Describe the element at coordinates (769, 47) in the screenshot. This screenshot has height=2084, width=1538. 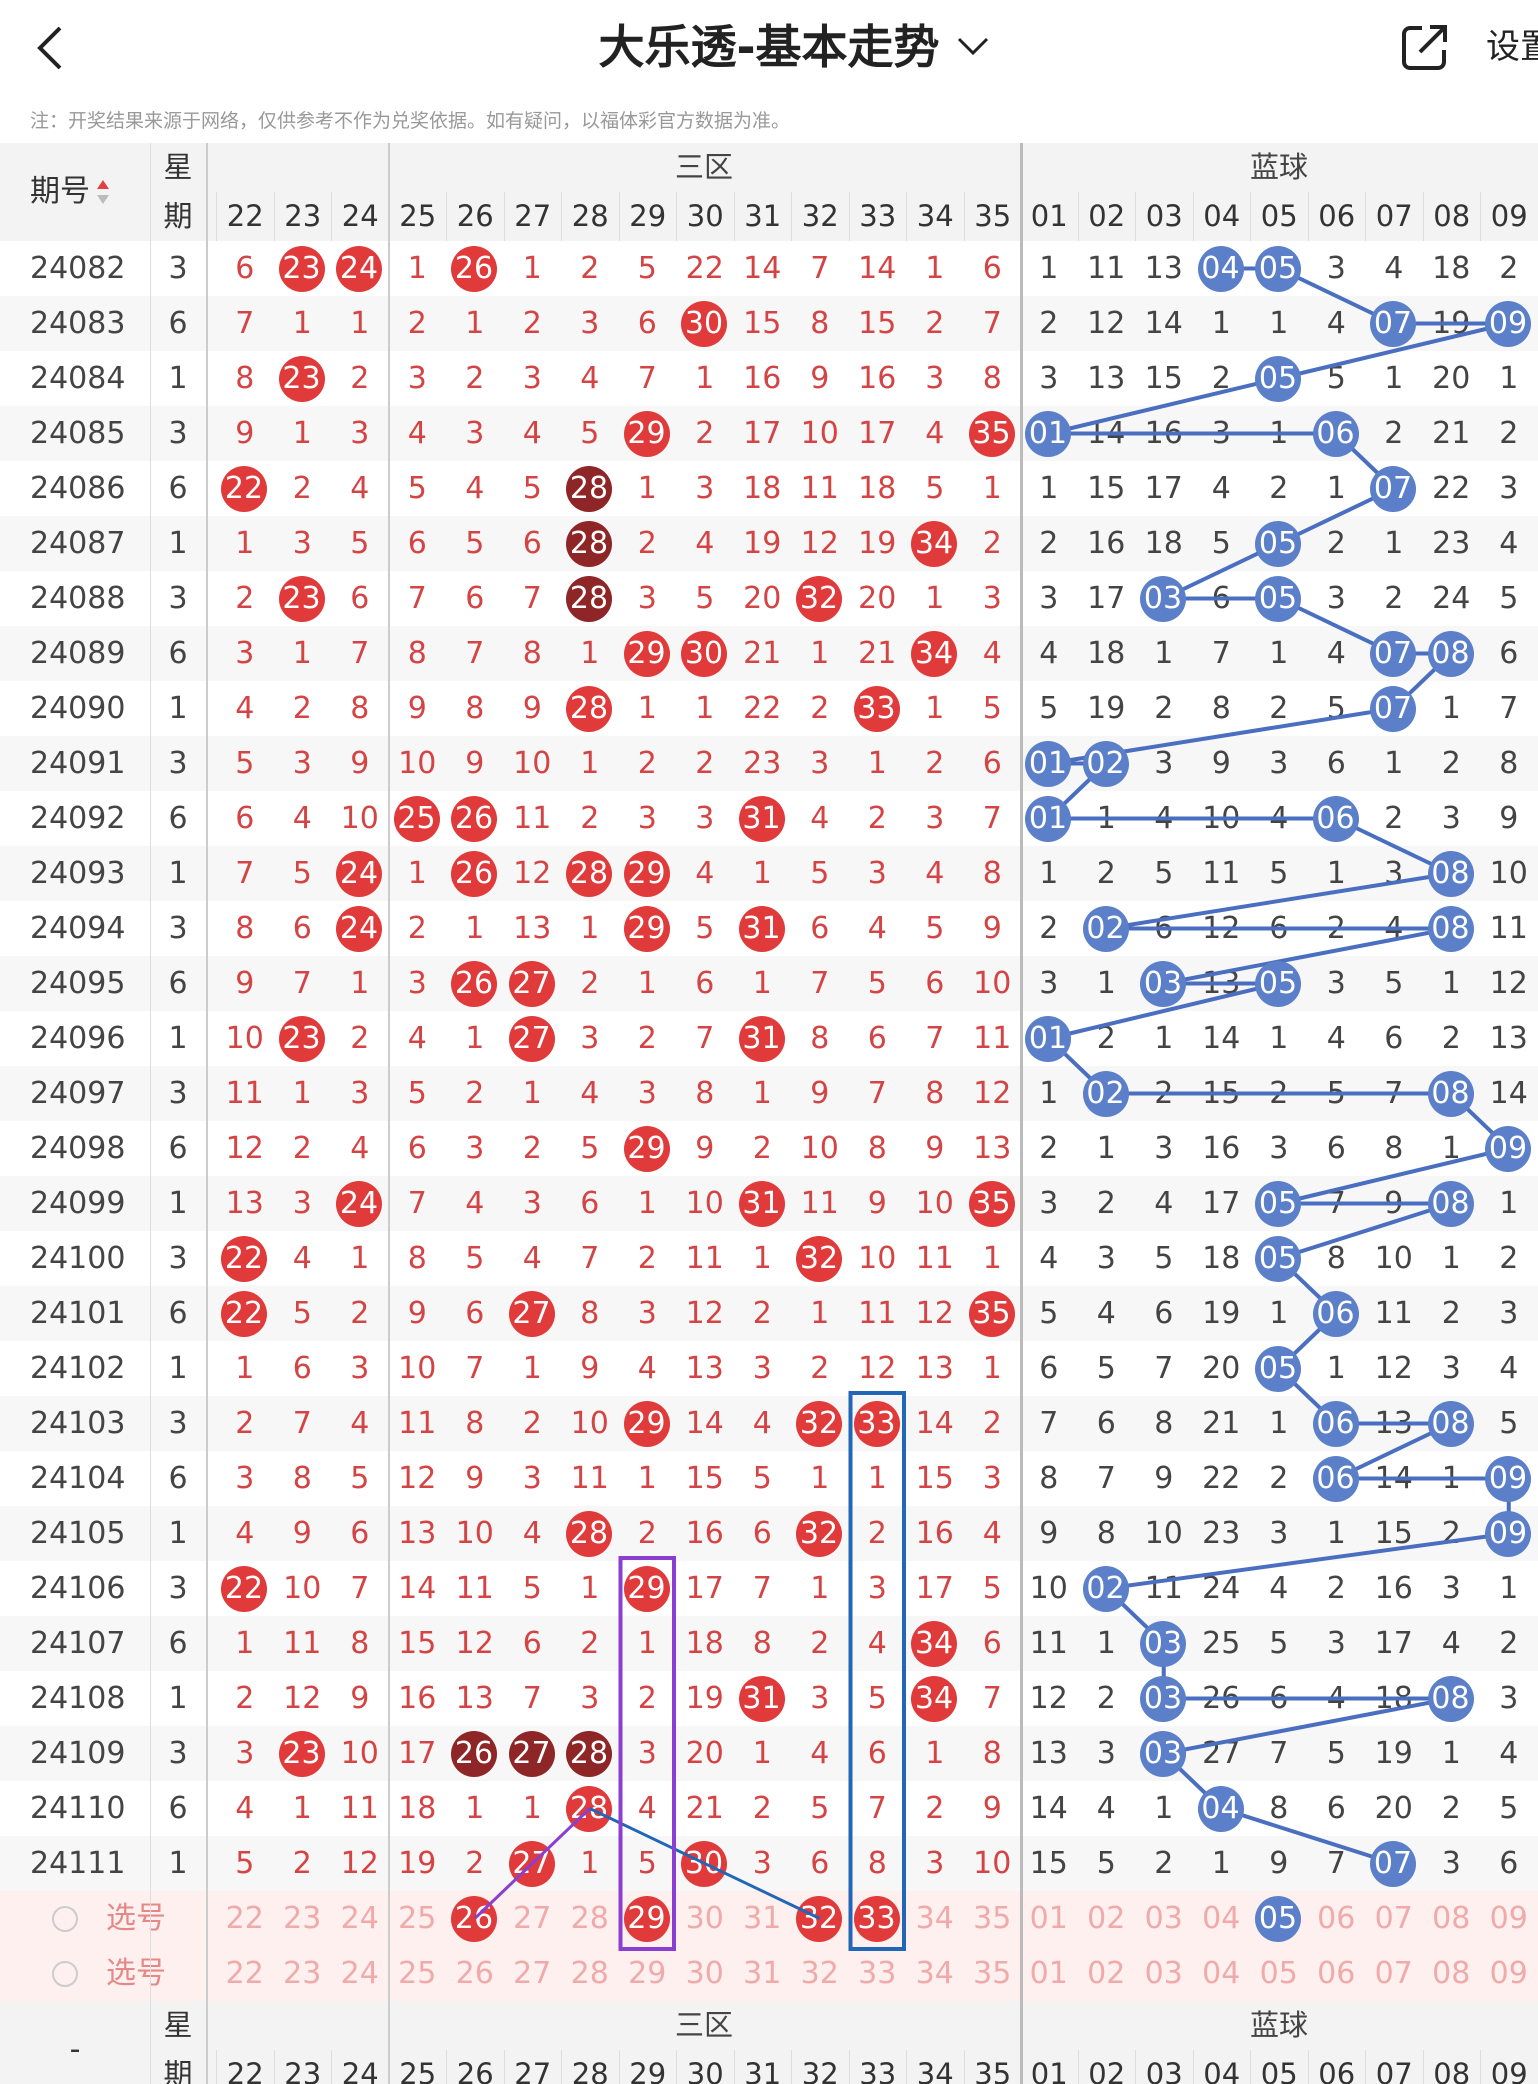
I see `page-title: 大乐透-基本走势` at that location.